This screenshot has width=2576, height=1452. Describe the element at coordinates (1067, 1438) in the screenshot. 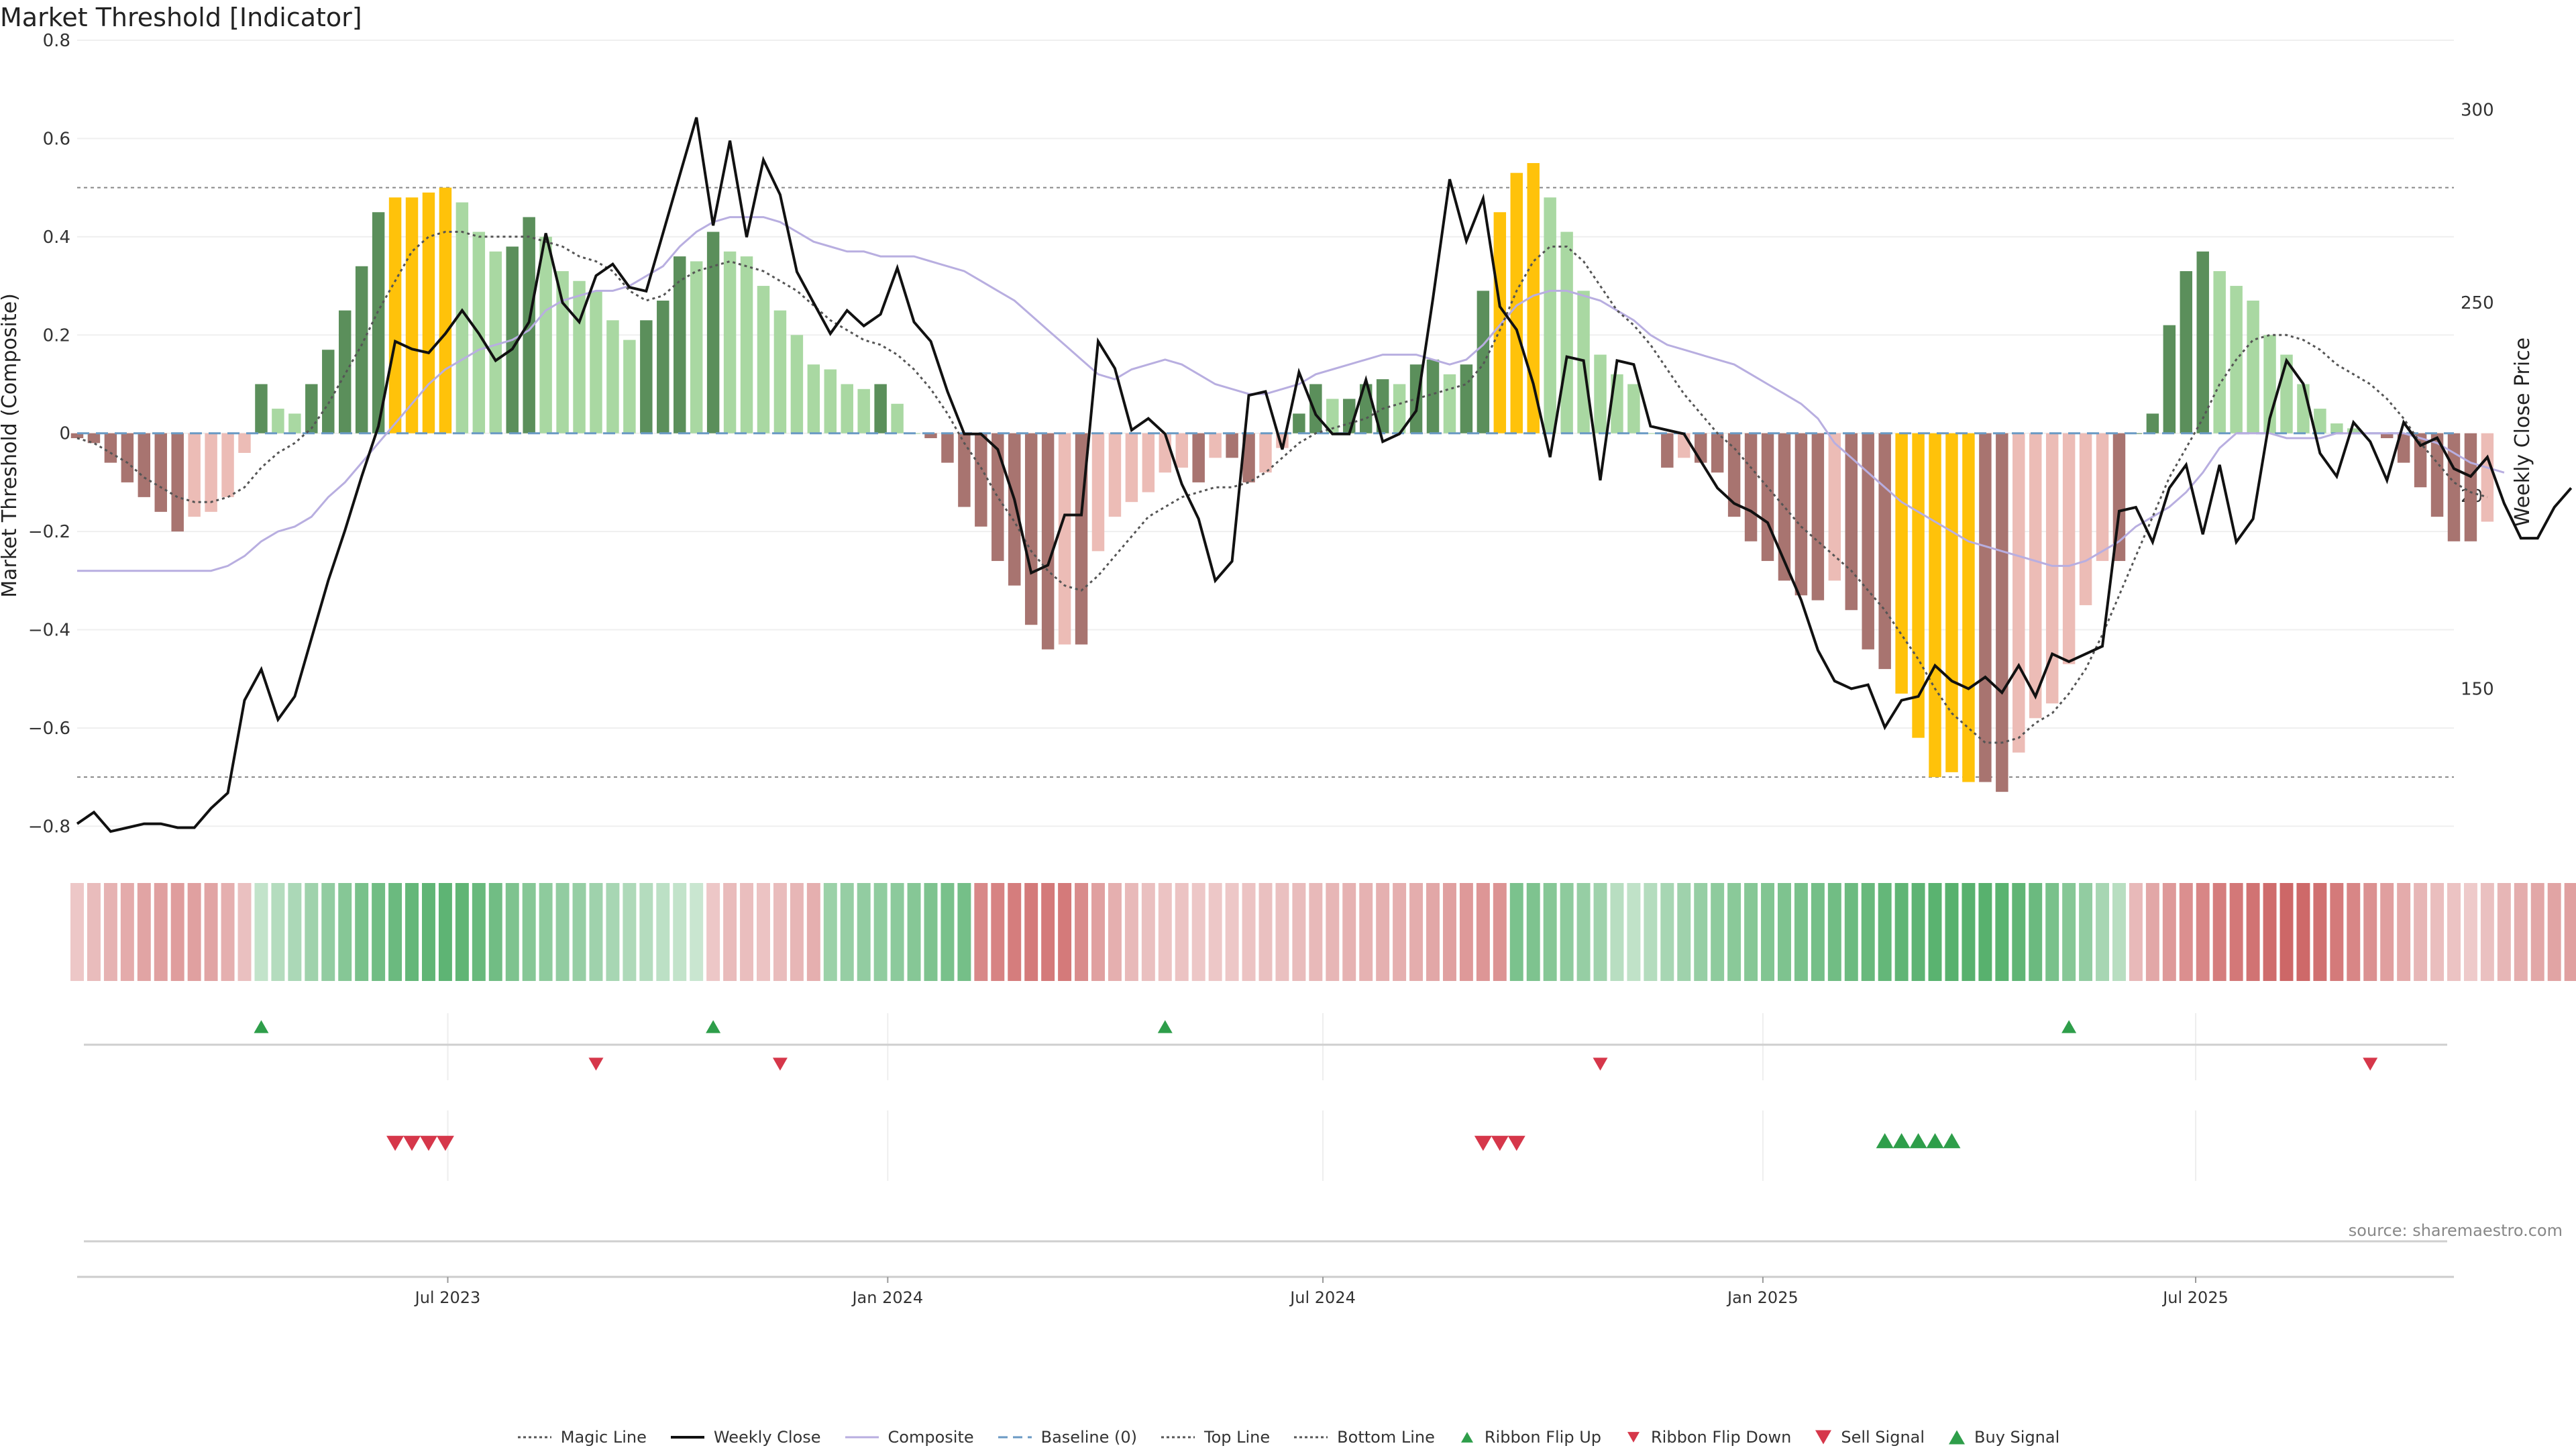

I see `legend-item: Baseline (0)` at that location.